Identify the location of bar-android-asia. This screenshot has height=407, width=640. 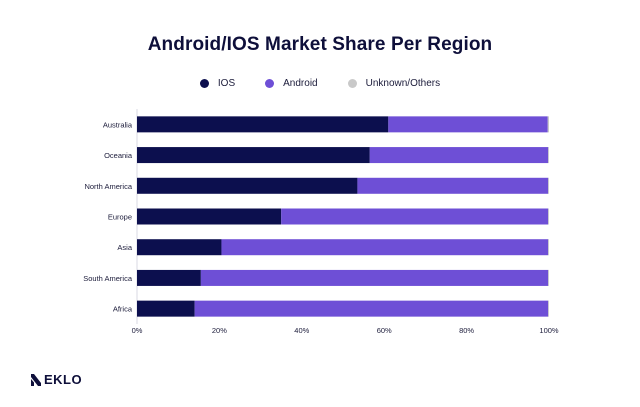
(385, 247).